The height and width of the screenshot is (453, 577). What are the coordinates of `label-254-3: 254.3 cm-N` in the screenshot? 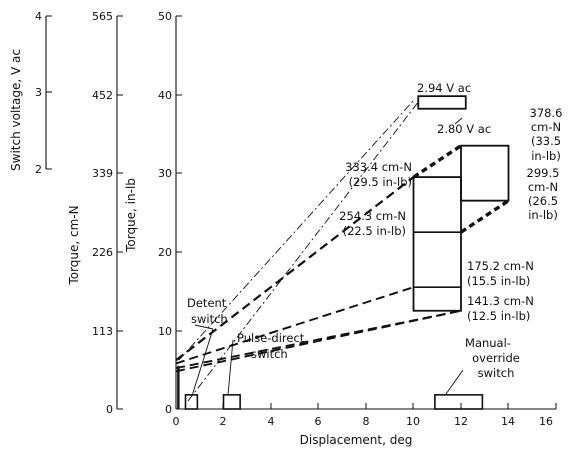 It's located at (372, 216).